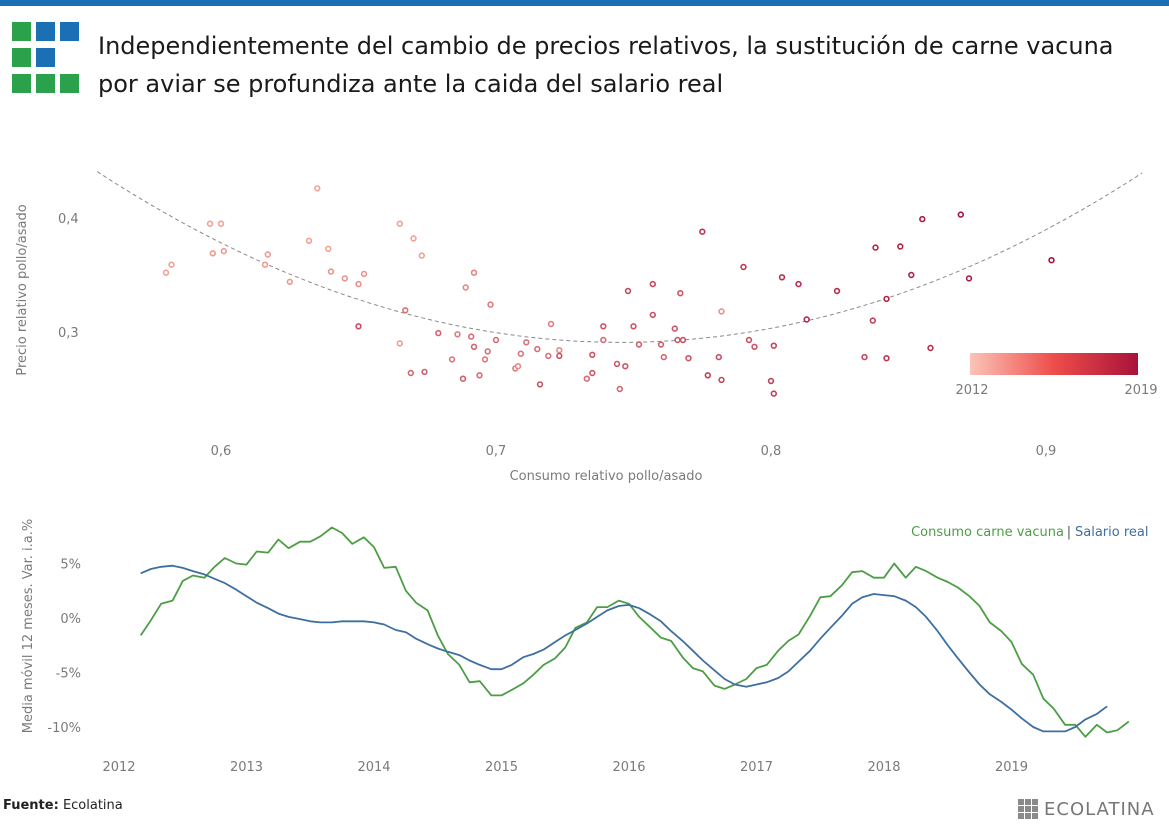 The height and width of the screenshot is (827, 1169). I want to click on line-x-tick-label: 2014, so click(373, 767).